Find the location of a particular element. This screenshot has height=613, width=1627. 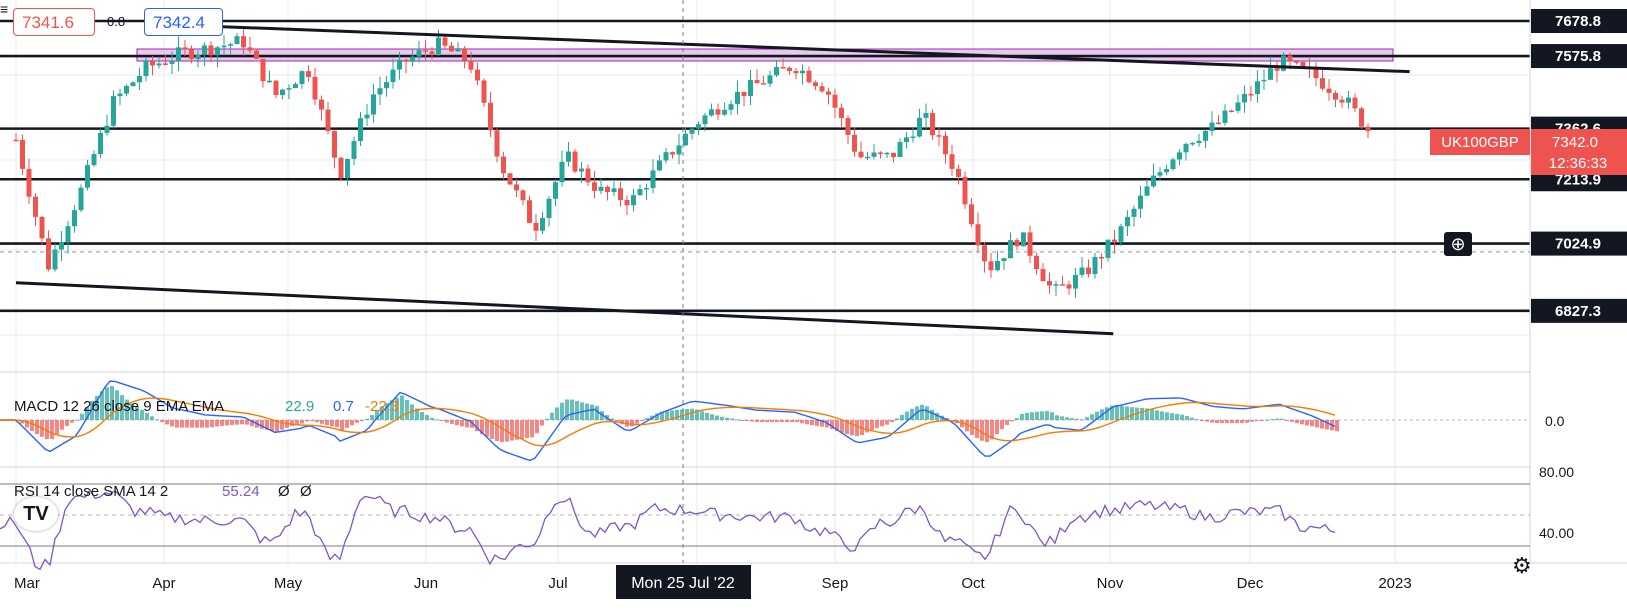

gear-icon: ⚙ is located at coordinates (1522, 565).